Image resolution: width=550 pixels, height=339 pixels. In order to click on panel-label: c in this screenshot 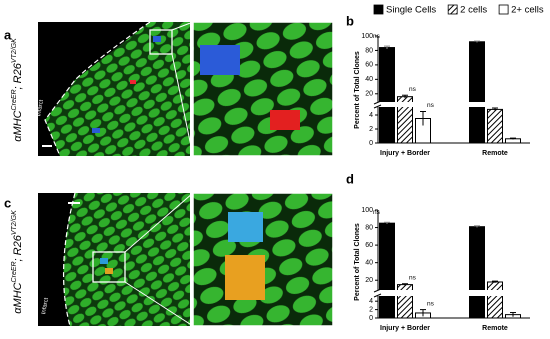, I will do `click(7, 202)`.